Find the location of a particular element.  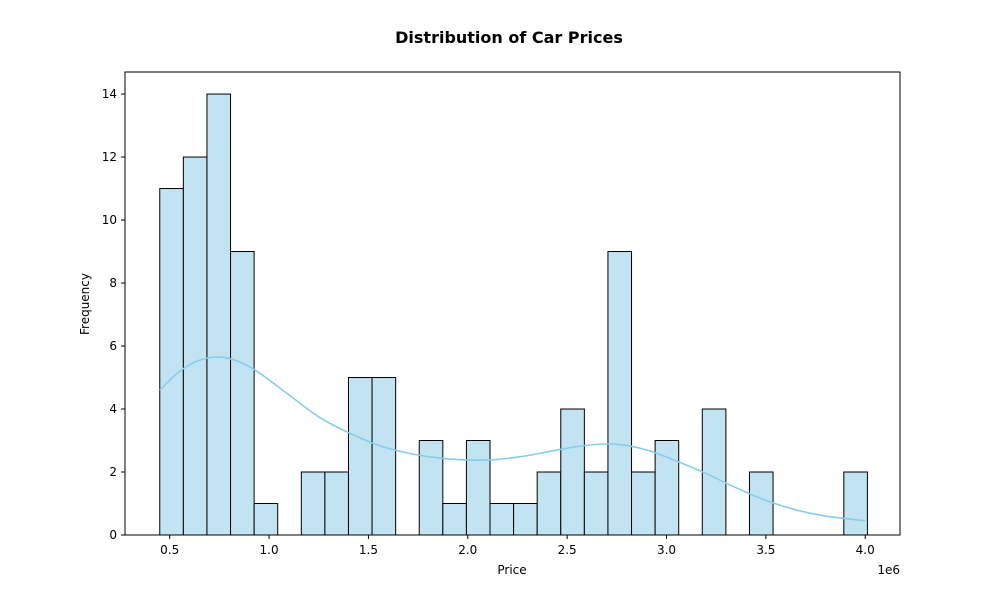

x-tick-label: 4.0 is located at coordinates (865, 550).